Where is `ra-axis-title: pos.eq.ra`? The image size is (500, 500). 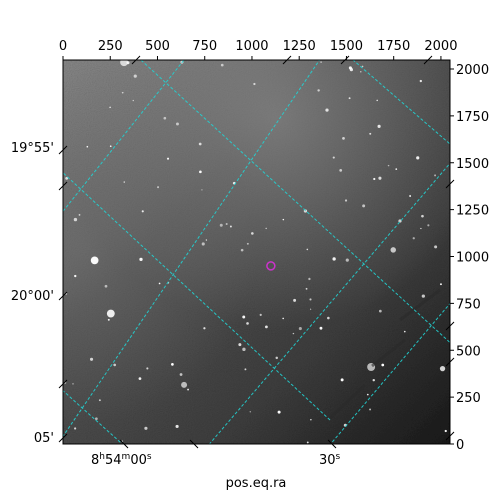 ra-axis-title: pos.eq.ra is located at coordinates (256, 483).